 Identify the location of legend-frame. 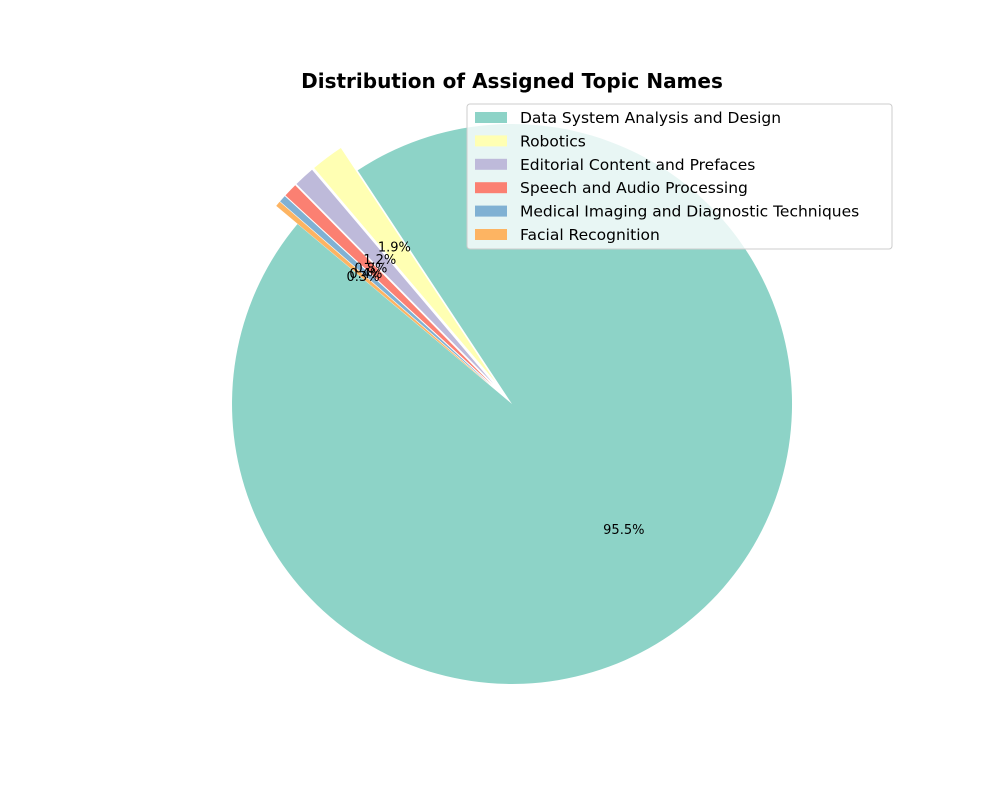
(679, 176).